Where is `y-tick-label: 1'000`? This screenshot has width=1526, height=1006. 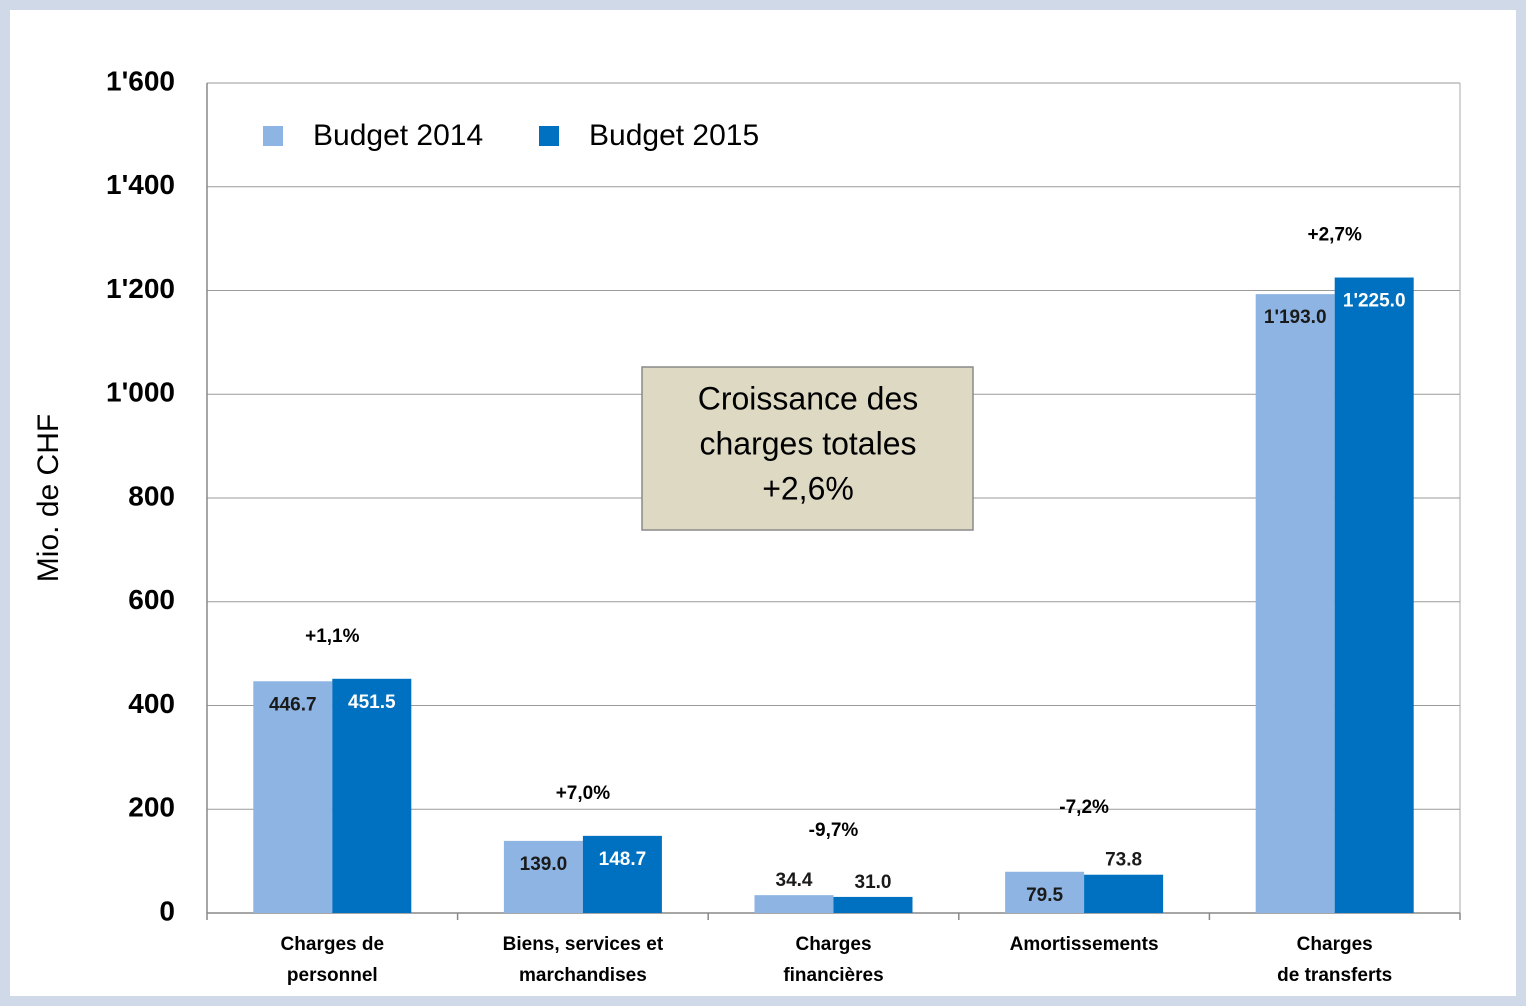
y-tick-label: 1'000 is located at coordinates (140, 392).